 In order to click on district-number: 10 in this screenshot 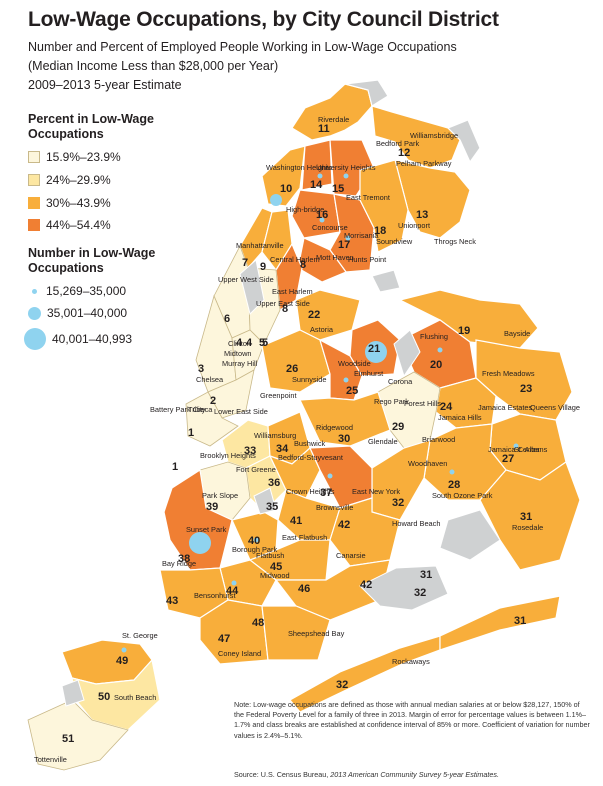, I will do `click(286, 189)`.